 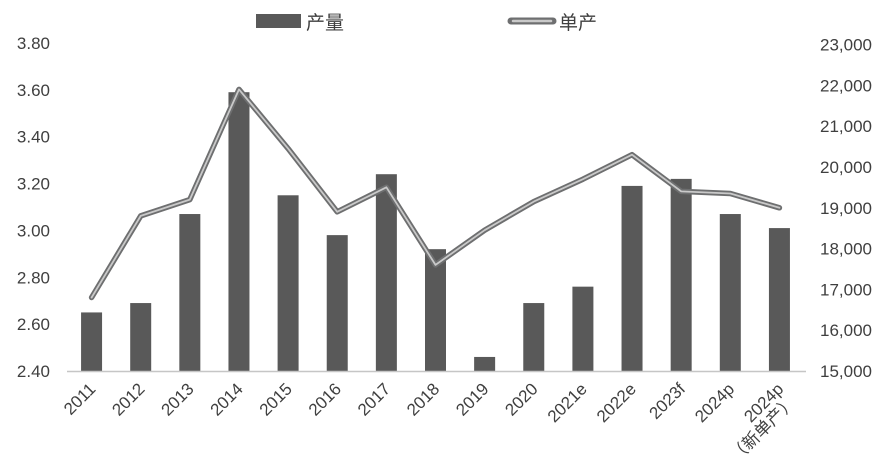 I want to click on bar-2014, so click(x=239, y=231).